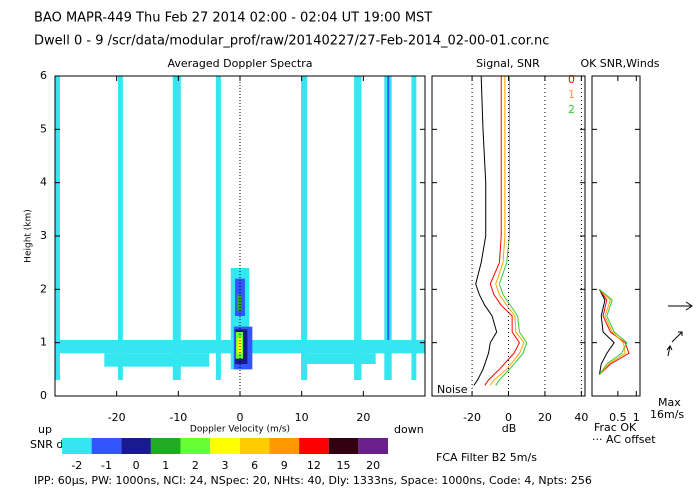 Image resolution: width=700 pixels, height=500 pixels. What do you see at coordinates (43, 235) in the screenshot?
I see `y-tick-label: 3` at bounding box center [43, 235].